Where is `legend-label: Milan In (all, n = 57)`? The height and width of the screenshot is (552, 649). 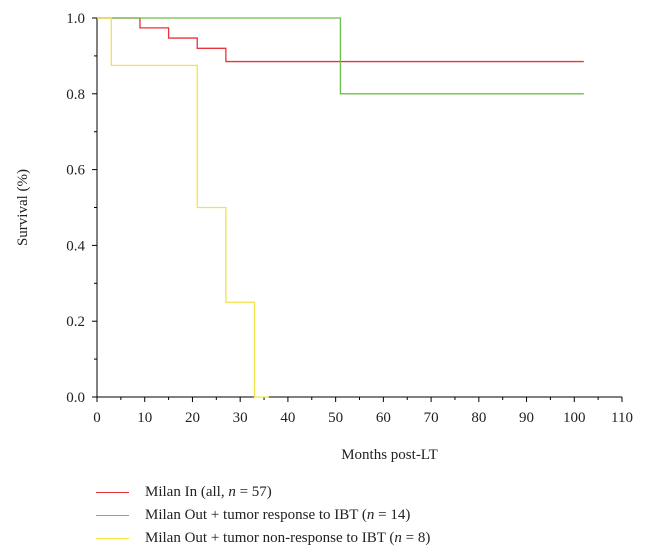
legend-label: Milan In (all, n = 57) is located at coordinates (208, 492).